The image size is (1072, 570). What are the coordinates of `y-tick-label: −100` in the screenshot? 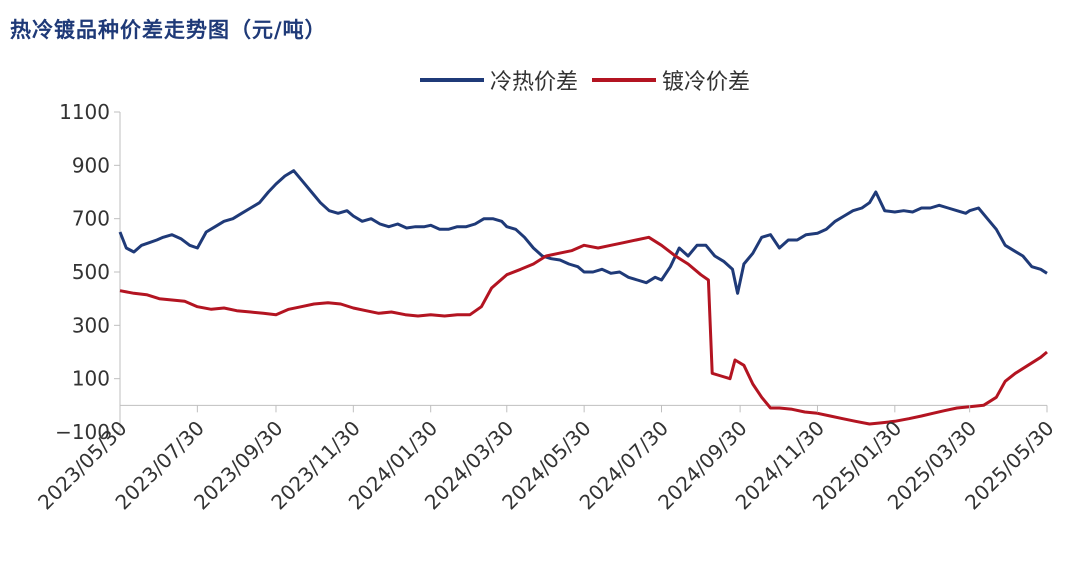 It's located at (82, 432).